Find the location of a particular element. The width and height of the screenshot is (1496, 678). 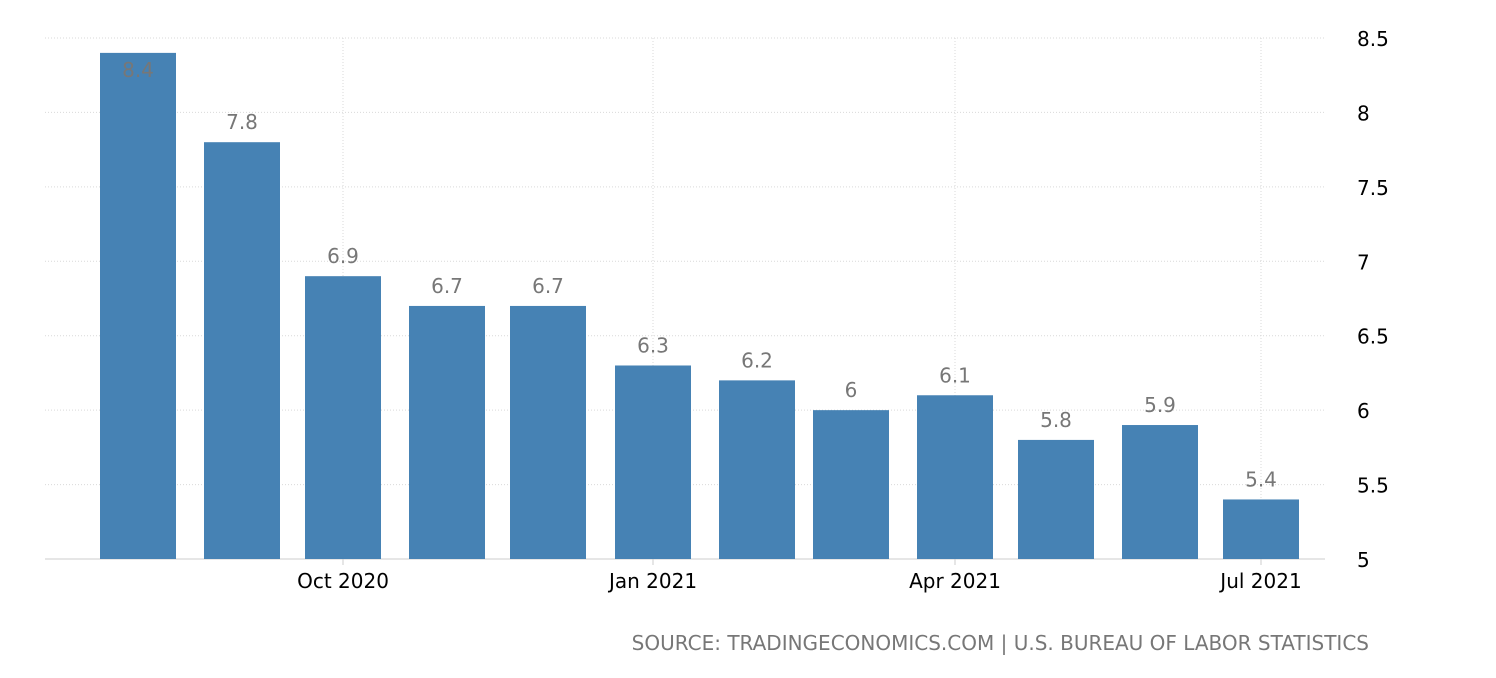

y-tick-label: 8 is located at coordinates (1363, 113).